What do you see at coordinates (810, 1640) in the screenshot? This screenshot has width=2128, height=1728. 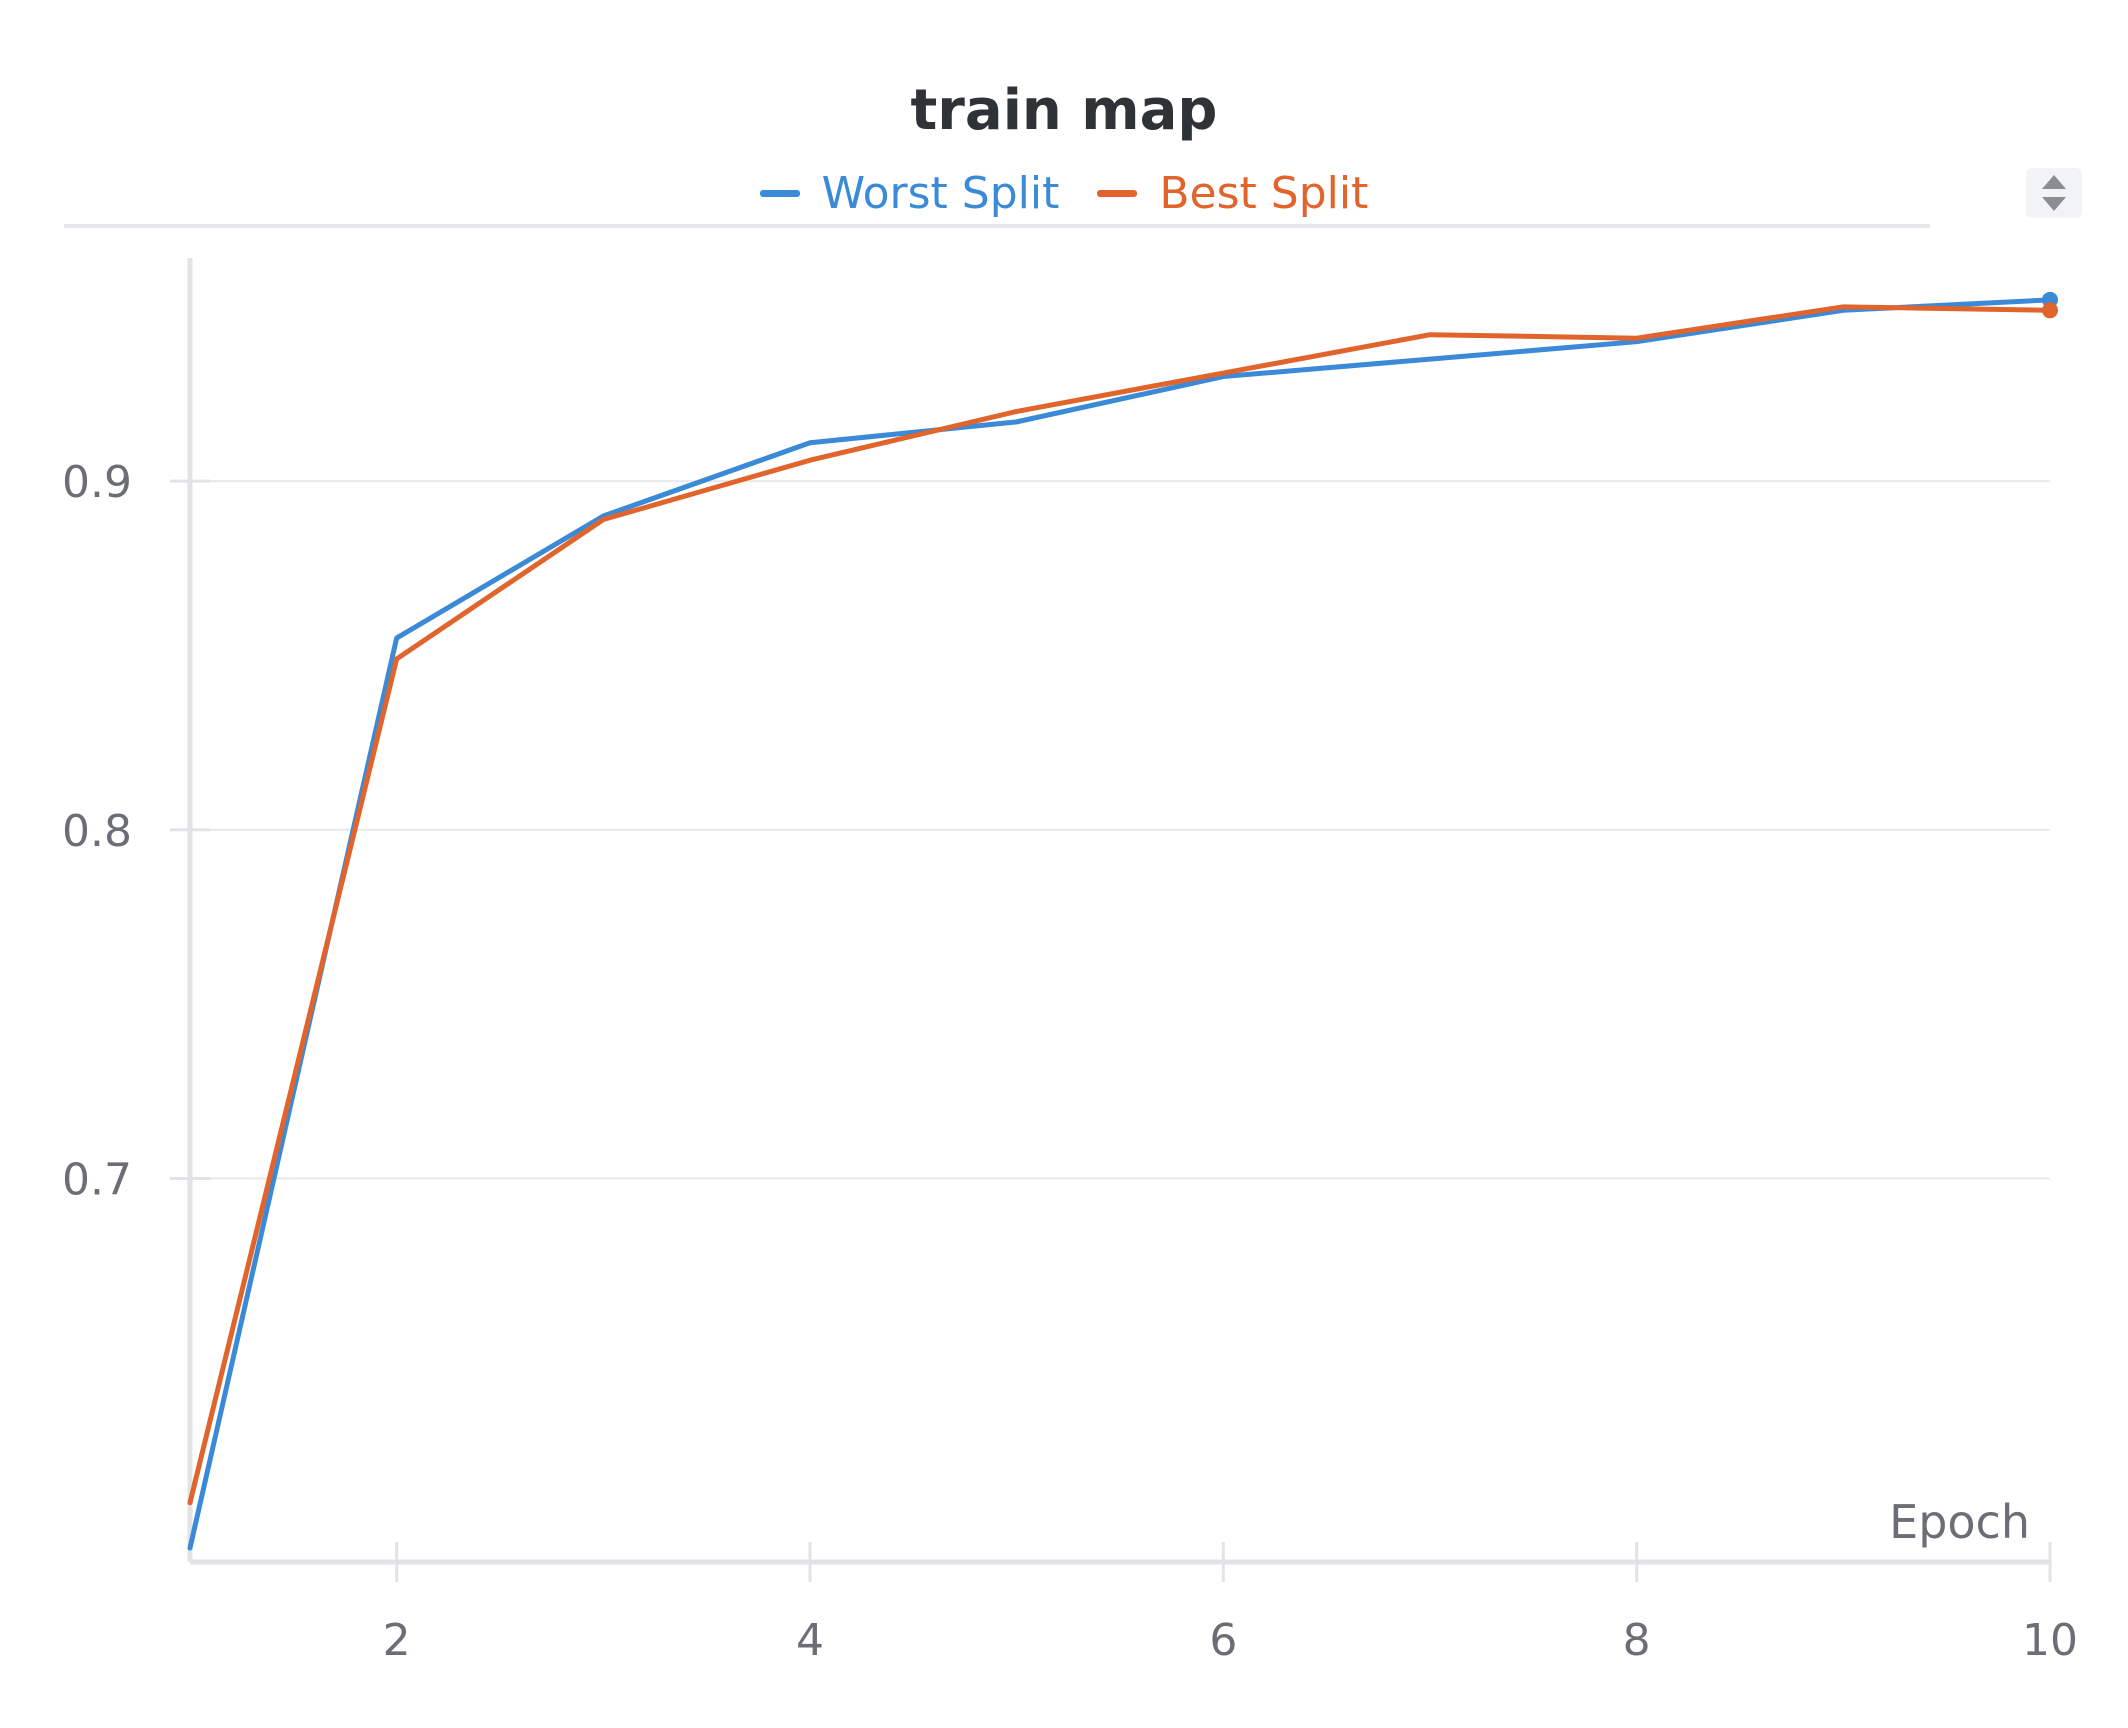 I see `x-tick-label: 4` at bounding box center [810, 1640].